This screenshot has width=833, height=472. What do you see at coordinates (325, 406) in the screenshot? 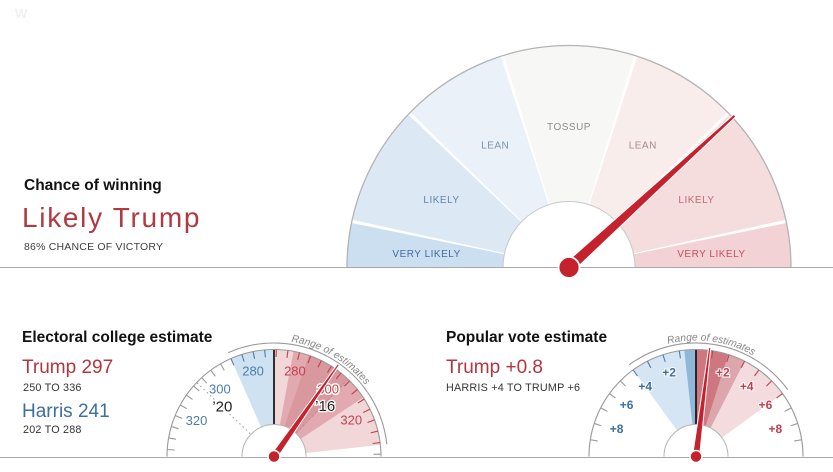
I see `svg-text: ’16` at bounding box center [325, 406].